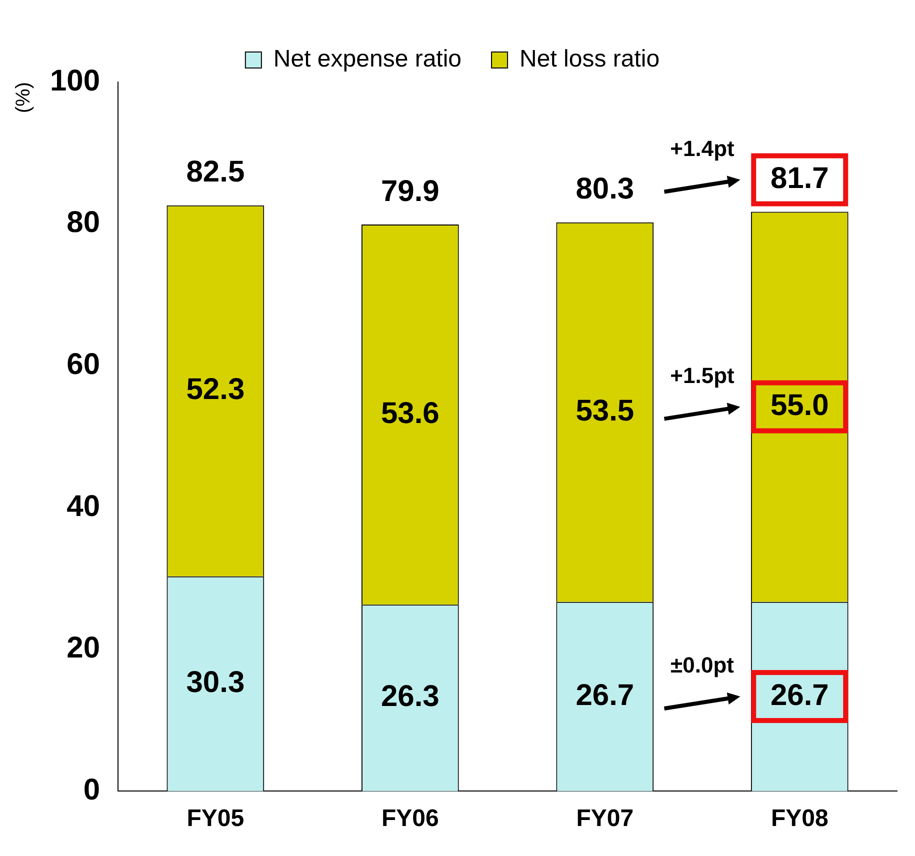 The height and width of the screenshot is (856, 915). Describe the element at coordinates (215, 389) in the screenshot. I see `data-label: 52.3` at that location.